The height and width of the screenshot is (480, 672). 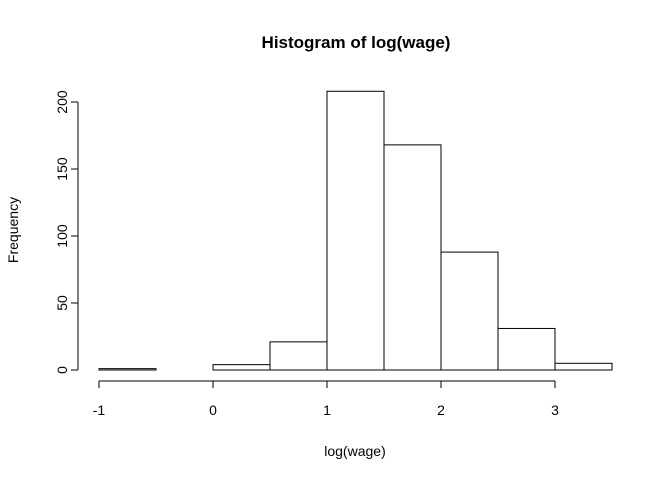 What do you see at coordinates (356, 42) in the screenshot?
I see `chart-title: Histogram of log(wage)` at bounding box center [356, 42].